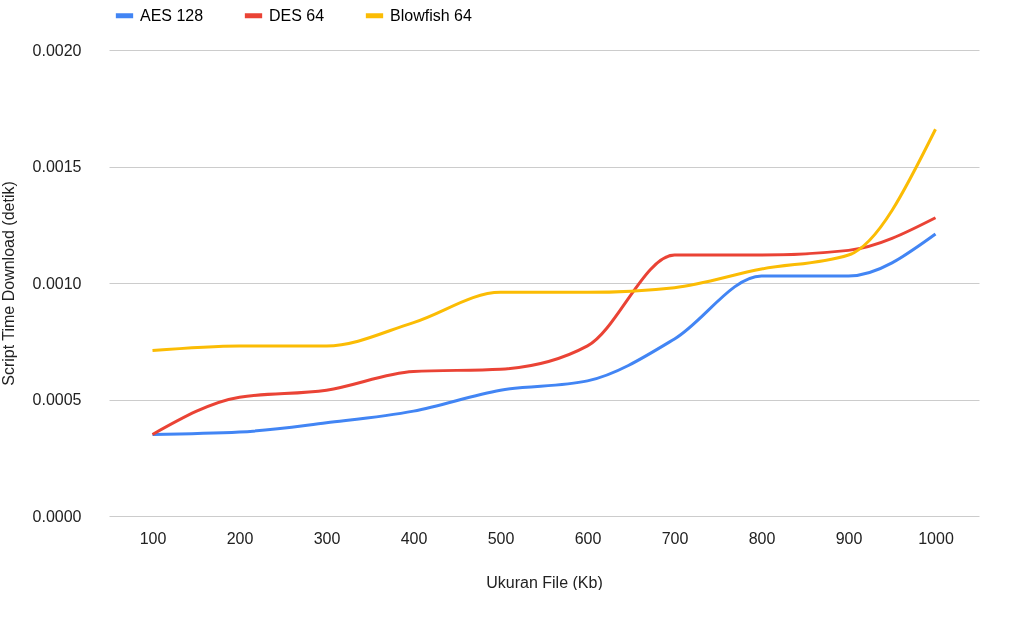 Image resolution: width=1024 pixels, height=619 pixels. What do you see at coordinates (57, 399) in the screenshot?
I see `y-tick-label: 0.0005` at bounding box center [57, 399].